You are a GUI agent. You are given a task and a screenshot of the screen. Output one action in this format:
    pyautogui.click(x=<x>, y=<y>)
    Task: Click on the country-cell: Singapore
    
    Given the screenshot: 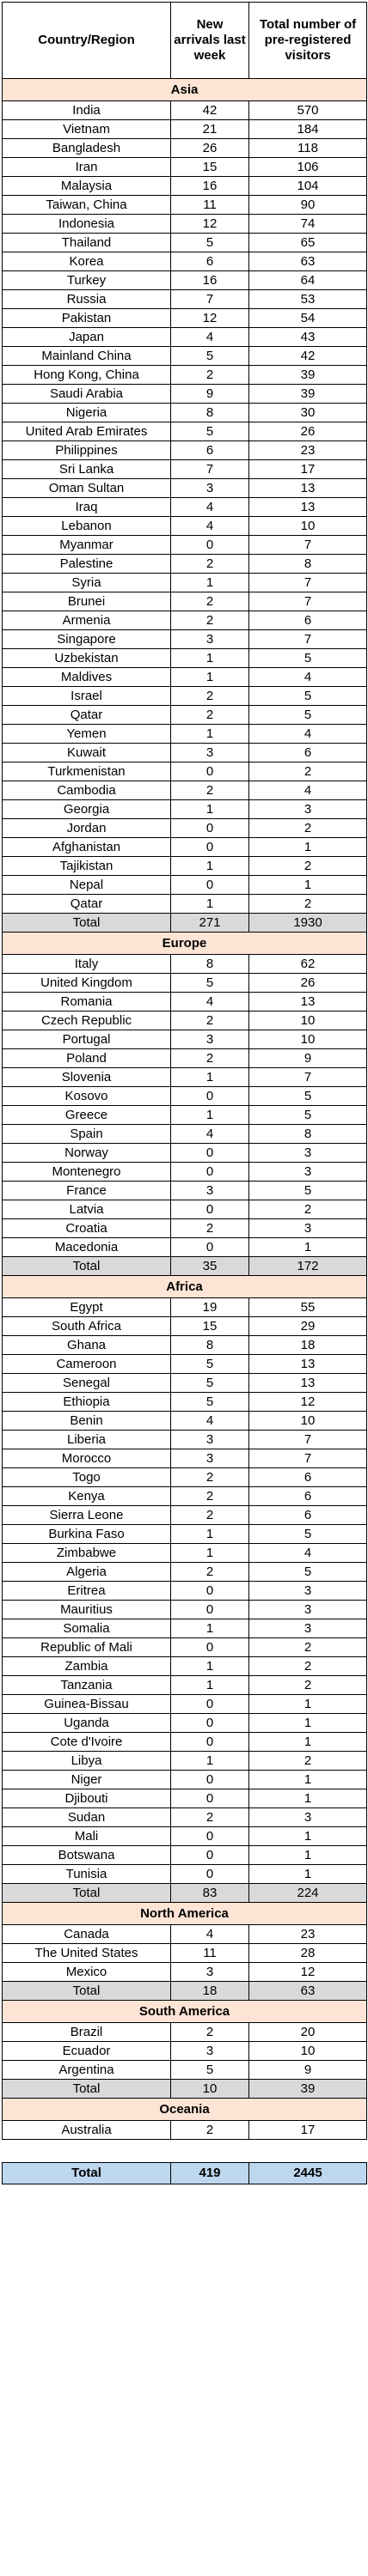 What is the action you would take?
    pyautogui.click(x=86, y=639)
    